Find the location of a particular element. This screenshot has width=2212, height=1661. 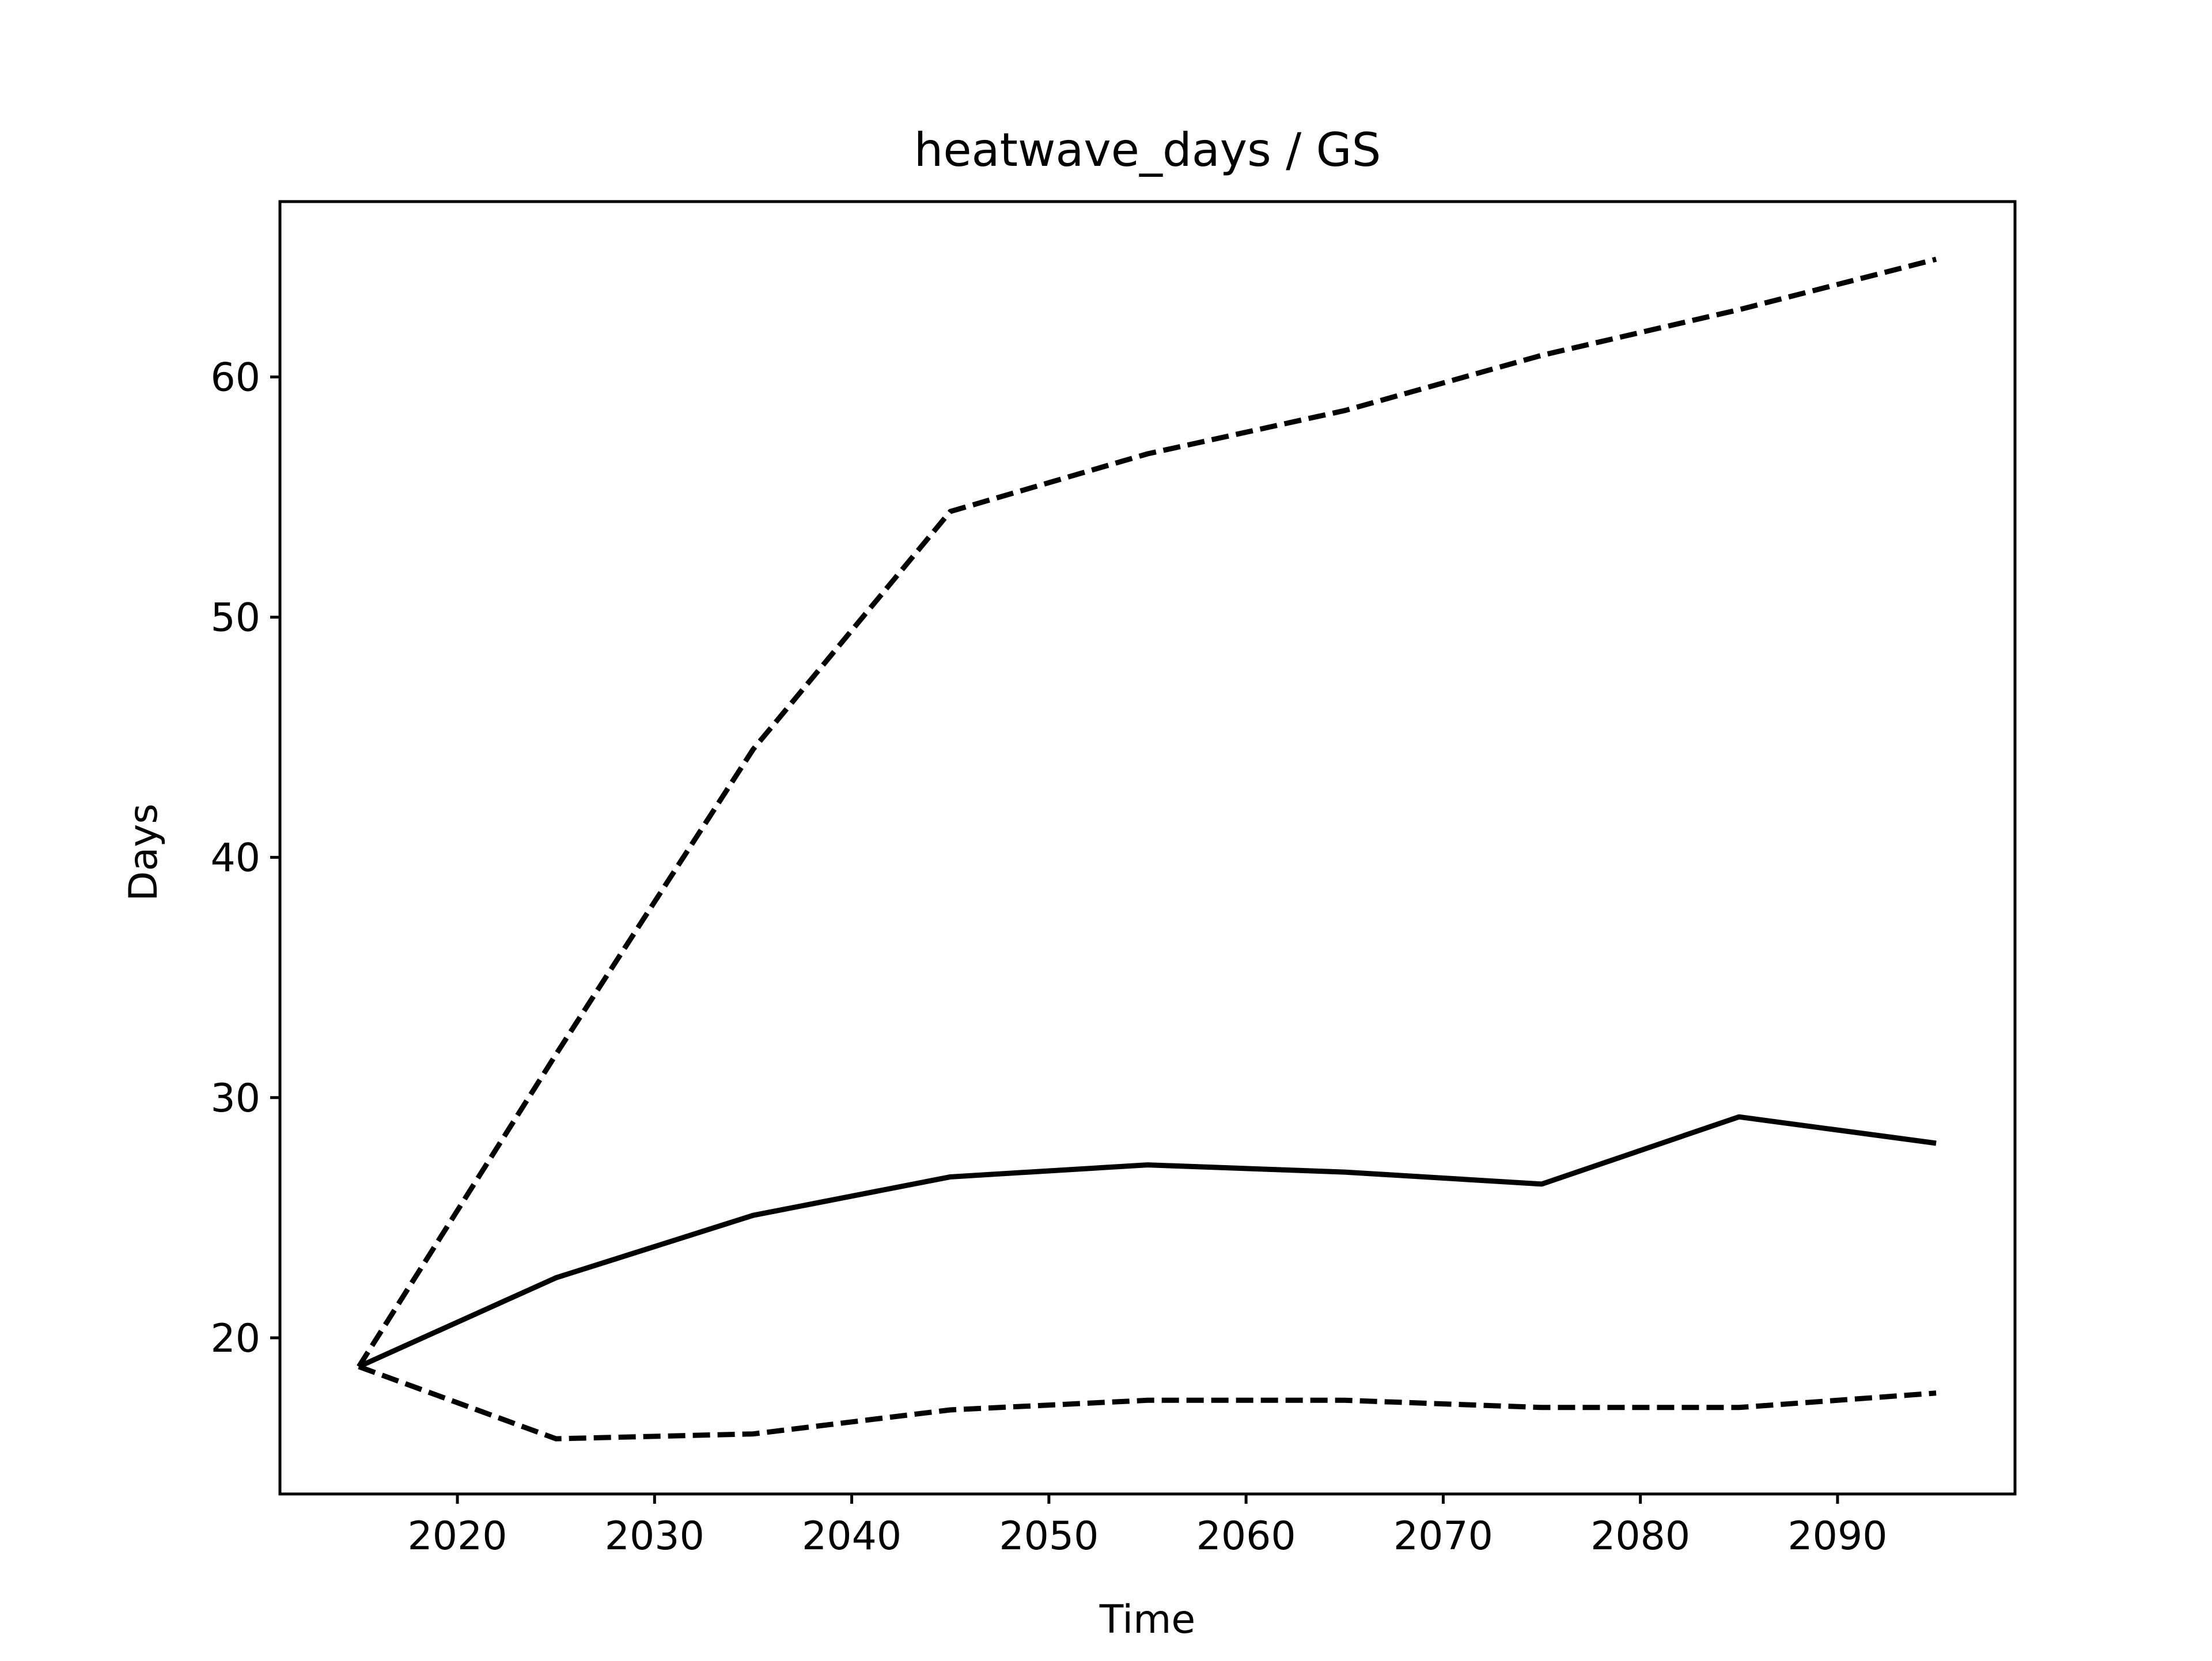

y-tick-label: 30 is located at coordinates (235, 1098).